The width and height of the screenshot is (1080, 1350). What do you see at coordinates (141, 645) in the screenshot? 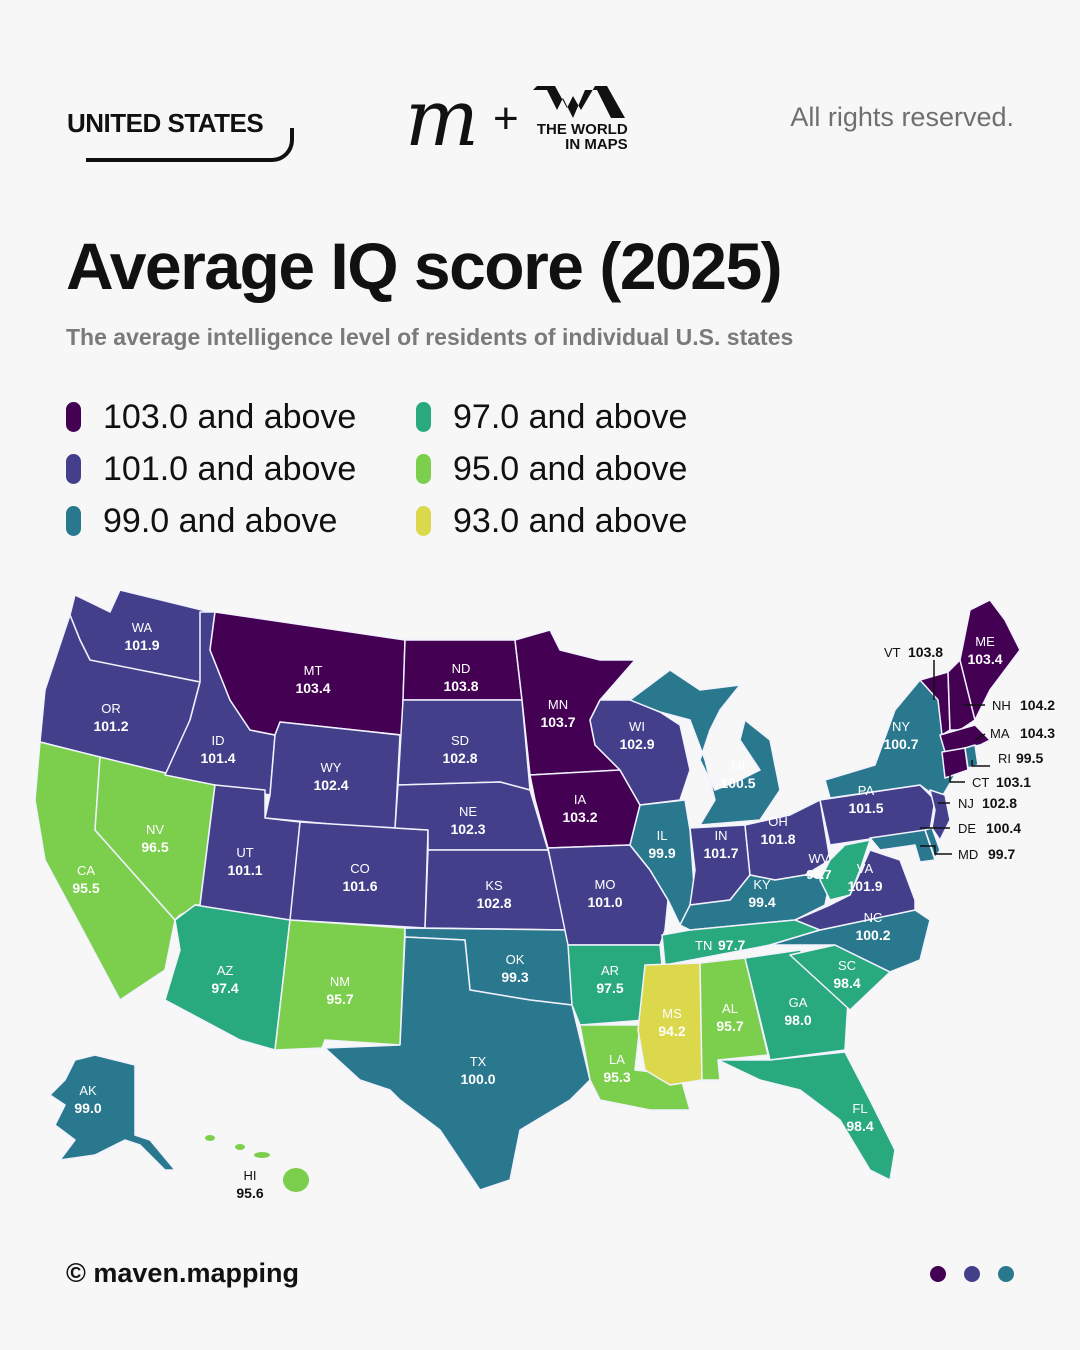
I see `svg-text: 101.9` at bounding box center [141, 645].